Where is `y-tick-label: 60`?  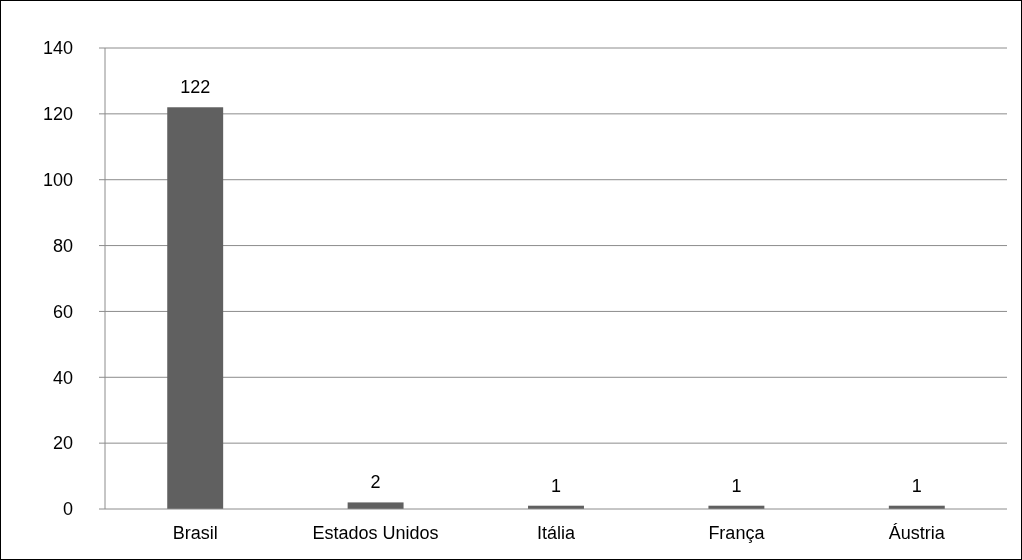
y-tick-label: 60 is located at coordinates (62, 311).